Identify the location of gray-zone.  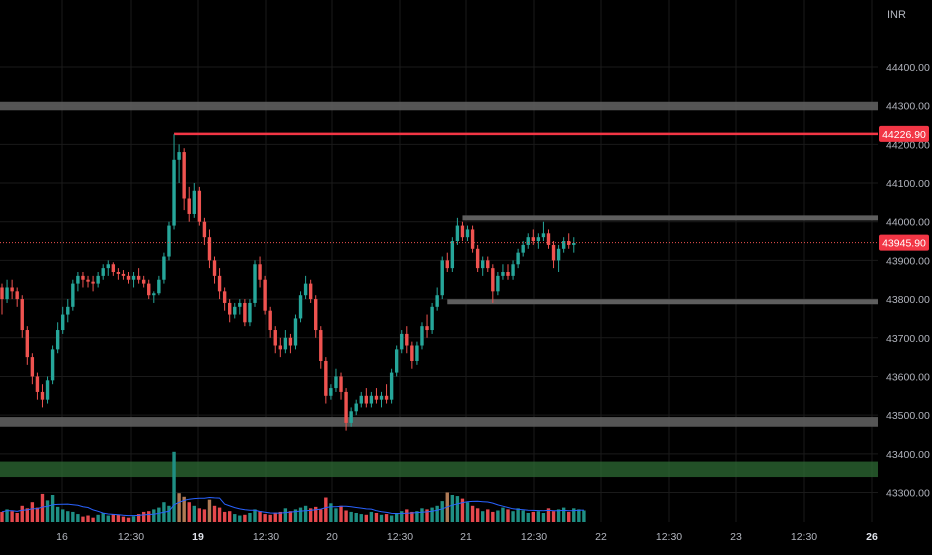
(439, 422).